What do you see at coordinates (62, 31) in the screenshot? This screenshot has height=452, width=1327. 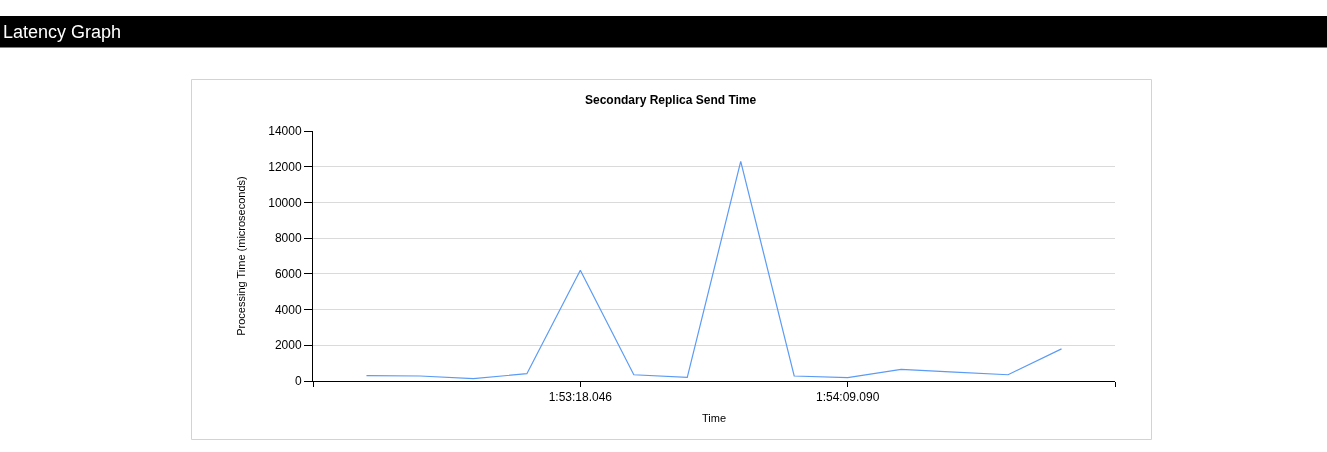 I see `text: Latency Graph` at bounding box center [62, 31].